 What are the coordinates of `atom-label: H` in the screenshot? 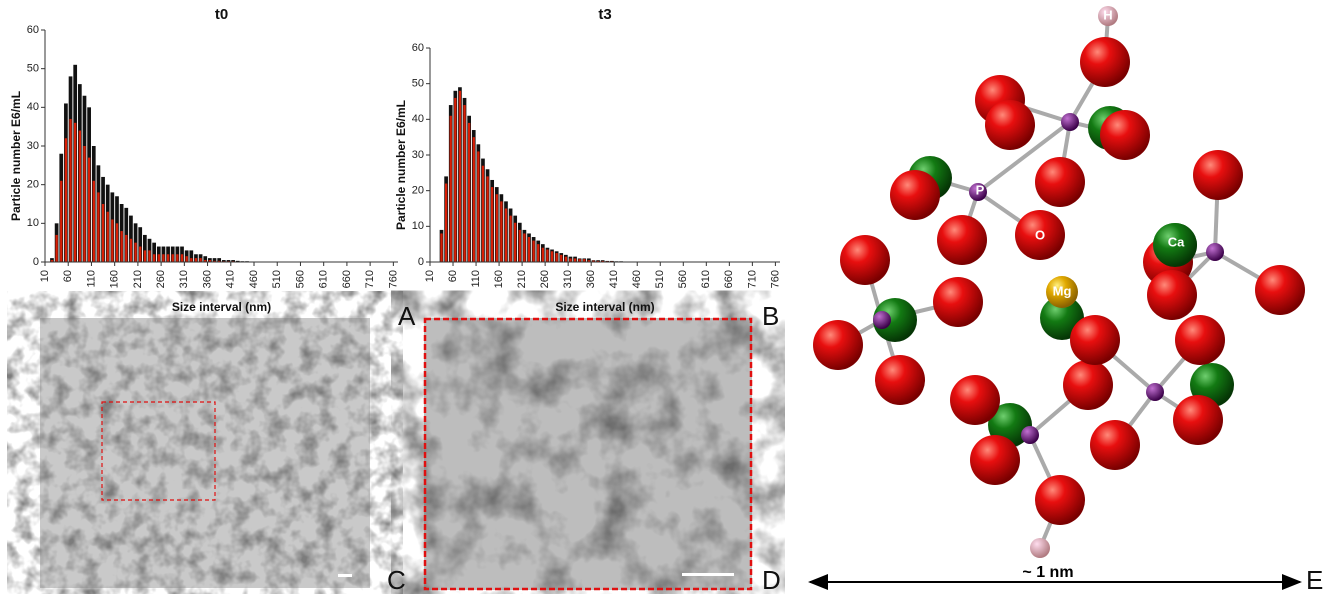 It's located at (1107, 14).